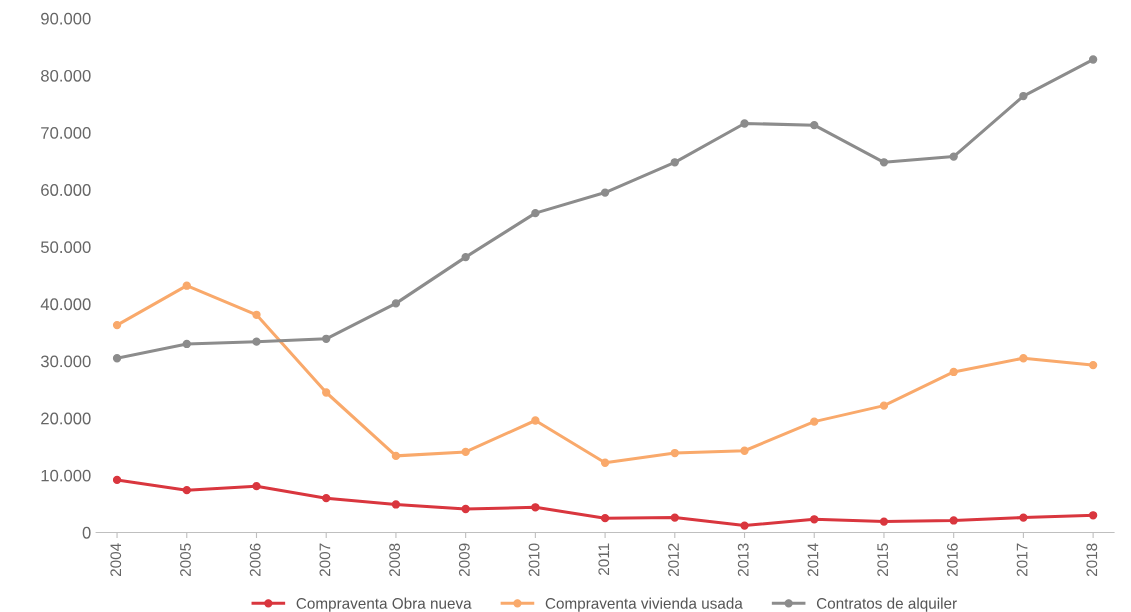 This screenshot has width=1131, height=612. Describe the element at coordinates (255, 560) in the screenshot. I see `x-tick-label: 2006` at that location.